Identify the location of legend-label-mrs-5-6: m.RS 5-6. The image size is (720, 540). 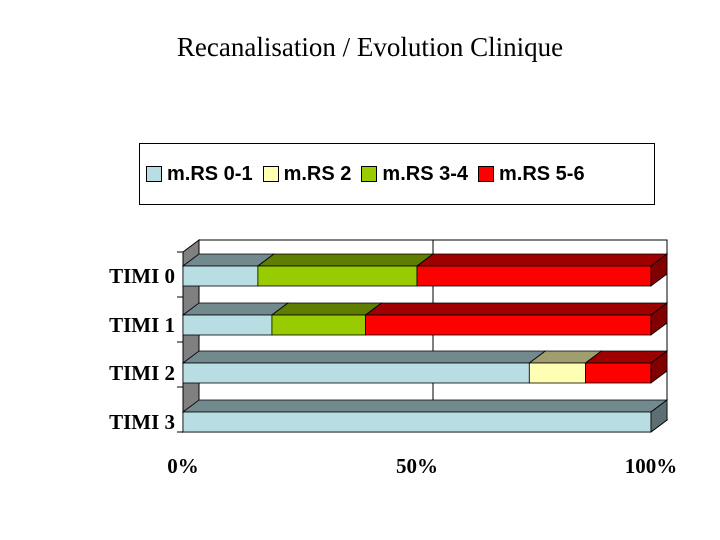
(542, 173).